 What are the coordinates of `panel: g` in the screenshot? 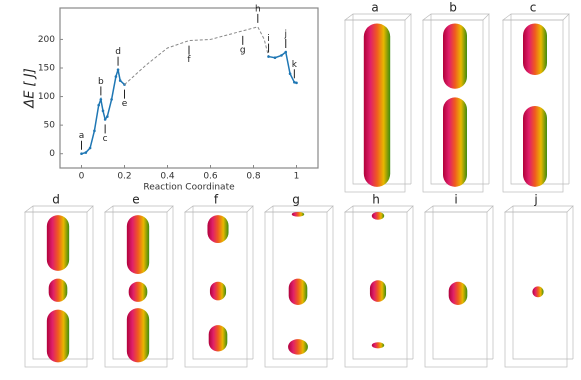 It's located at (298, 280).